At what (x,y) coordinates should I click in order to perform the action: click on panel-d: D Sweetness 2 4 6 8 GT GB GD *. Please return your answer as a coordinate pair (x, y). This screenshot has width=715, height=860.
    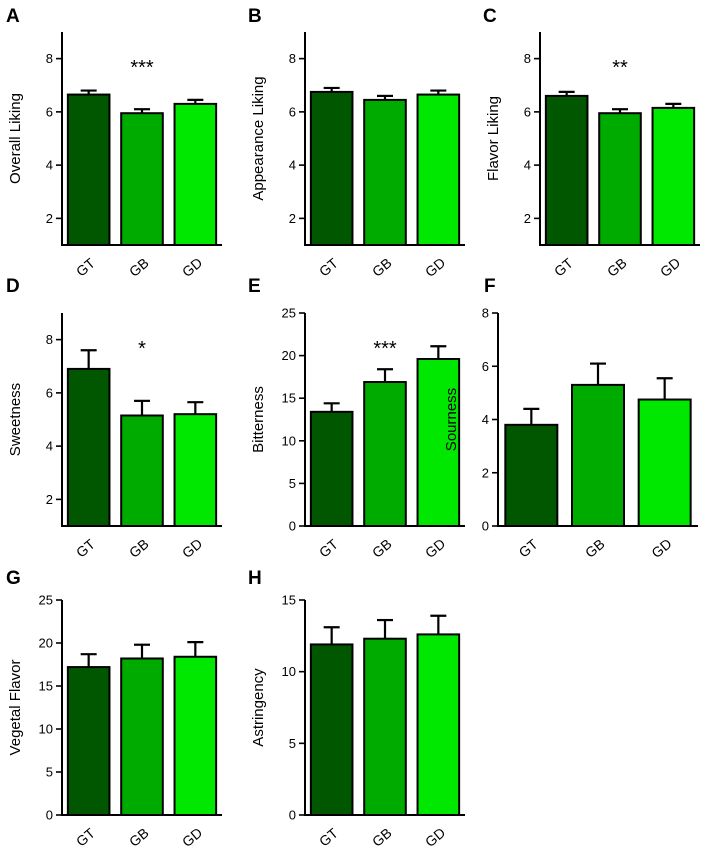
    Looking at the image, I should click on (114, 418).